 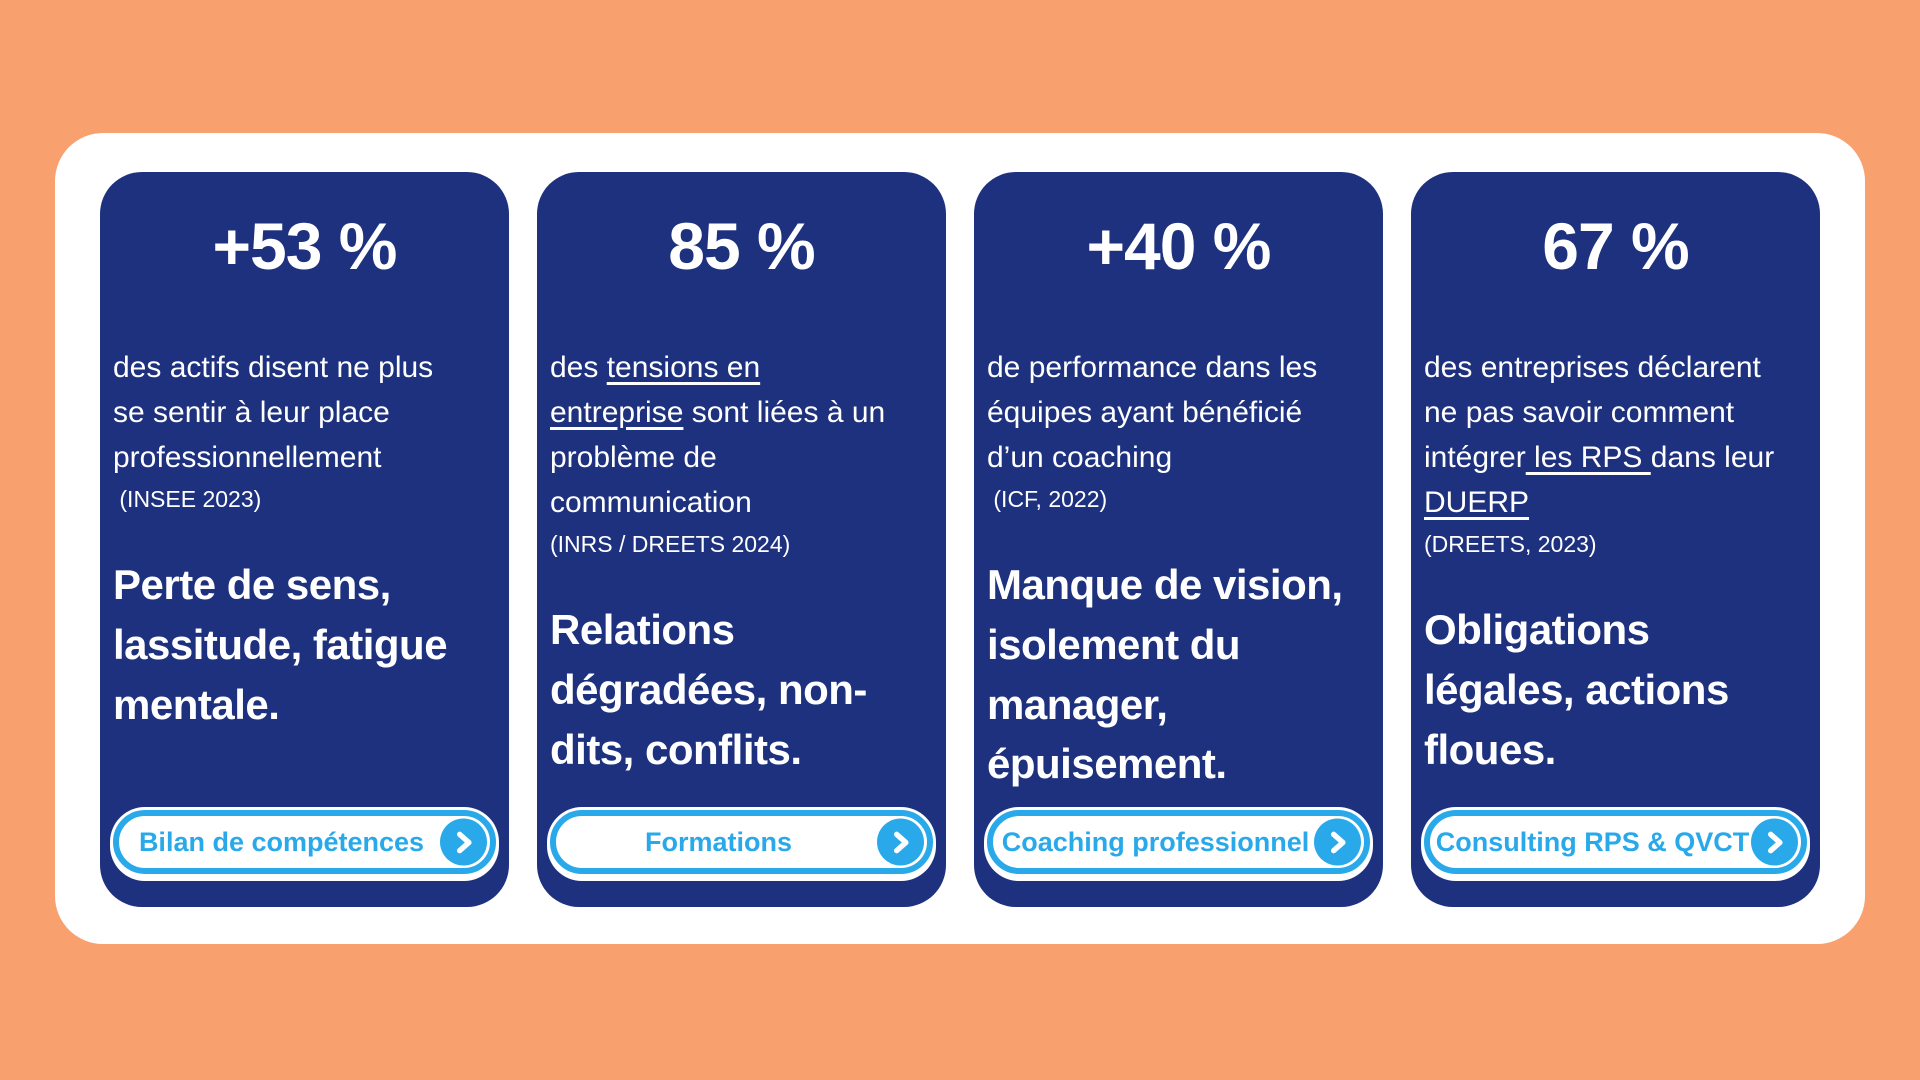 What do you see at coordinates (187, 499) in the screenshot?
I see `stat-source: (INSEE 2023)` at bounding box center [187, 499].